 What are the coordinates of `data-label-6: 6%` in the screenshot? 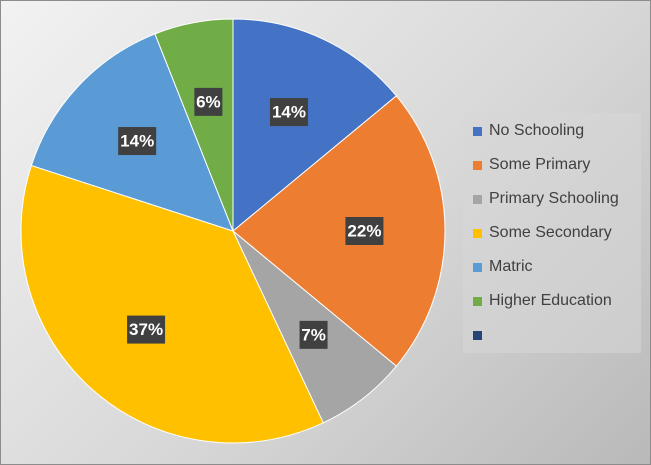 It's located at (208, 101).